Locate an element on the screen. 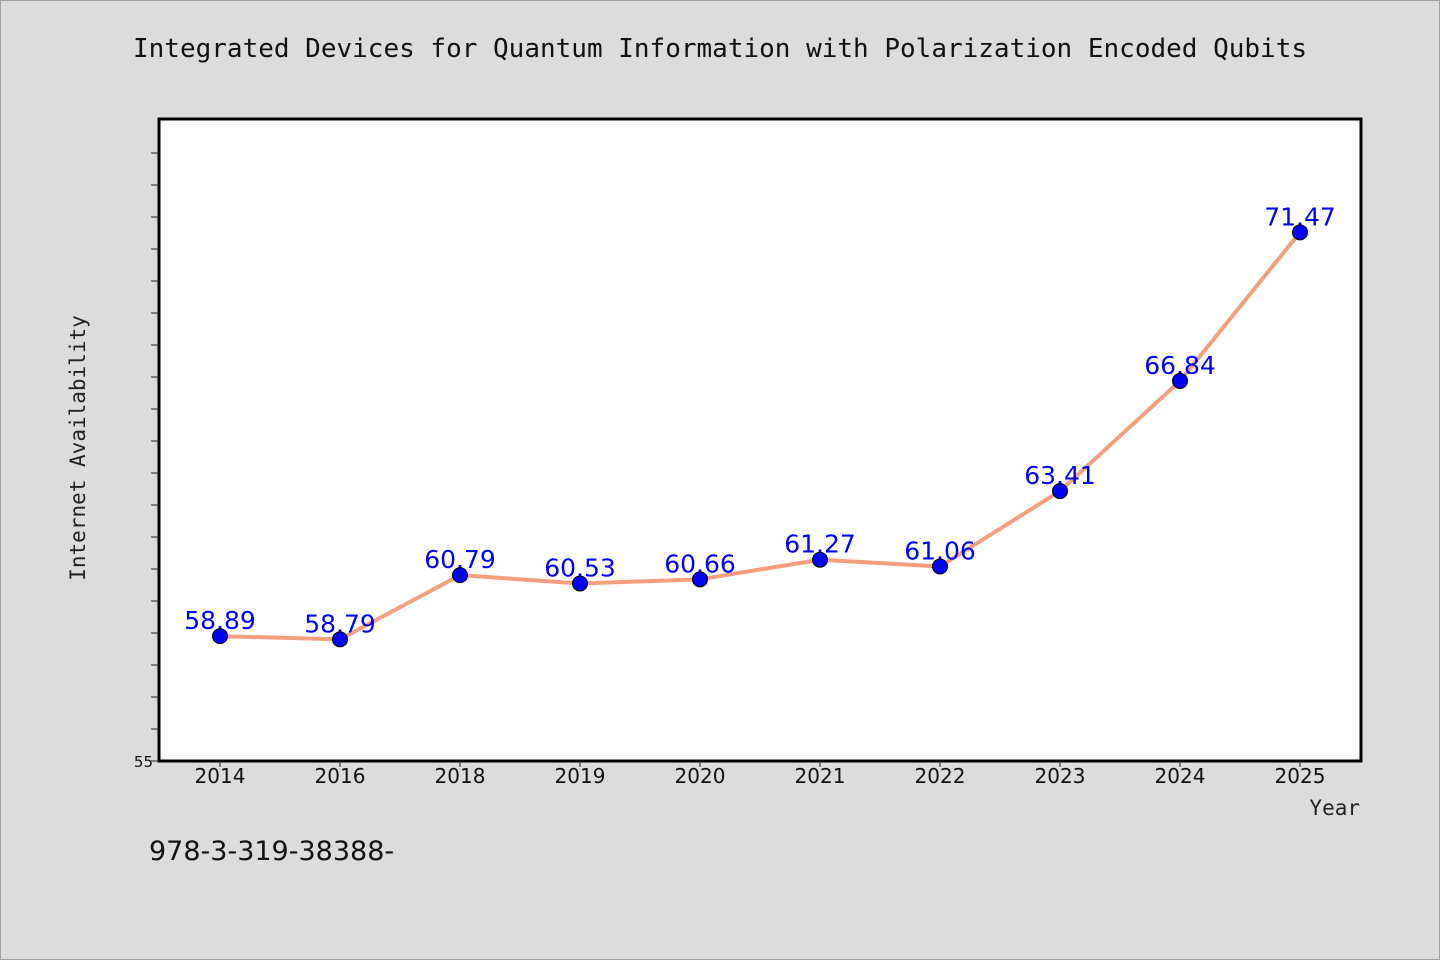 This screenshot has width=1440, height=960. x-tick-label: 2020 is located at coordinates (700, 776).